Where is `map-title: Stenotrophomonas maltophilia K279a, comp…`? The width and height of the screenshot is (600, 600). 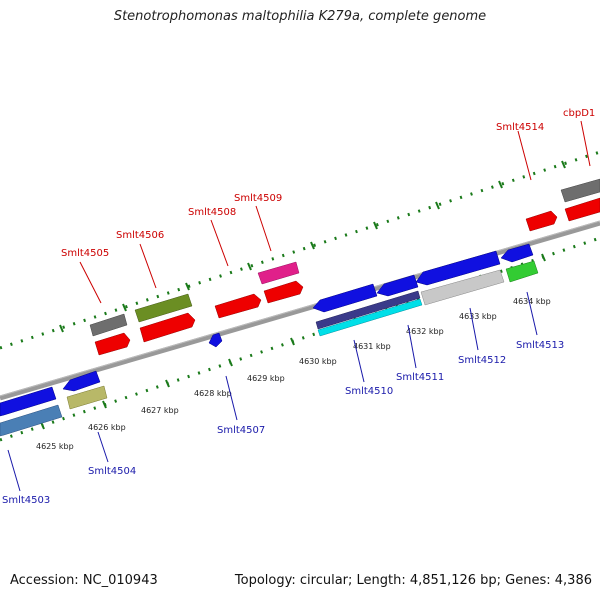
map-title: Stenotrophomonas maltophilia K279a, comp… is located at coordinates (300, 16).